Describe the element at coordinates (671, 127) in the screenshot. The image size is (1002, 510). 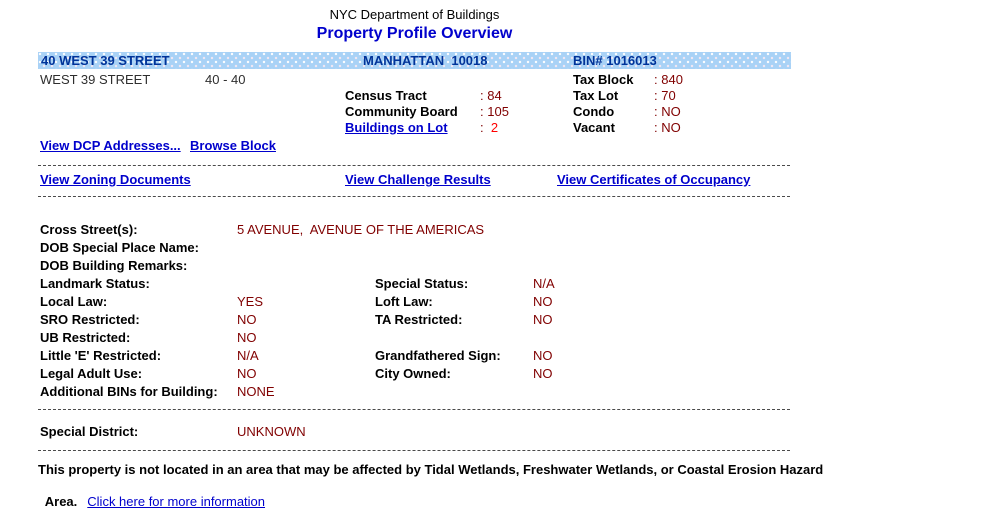
I see `vacant-value: NO` at that location.